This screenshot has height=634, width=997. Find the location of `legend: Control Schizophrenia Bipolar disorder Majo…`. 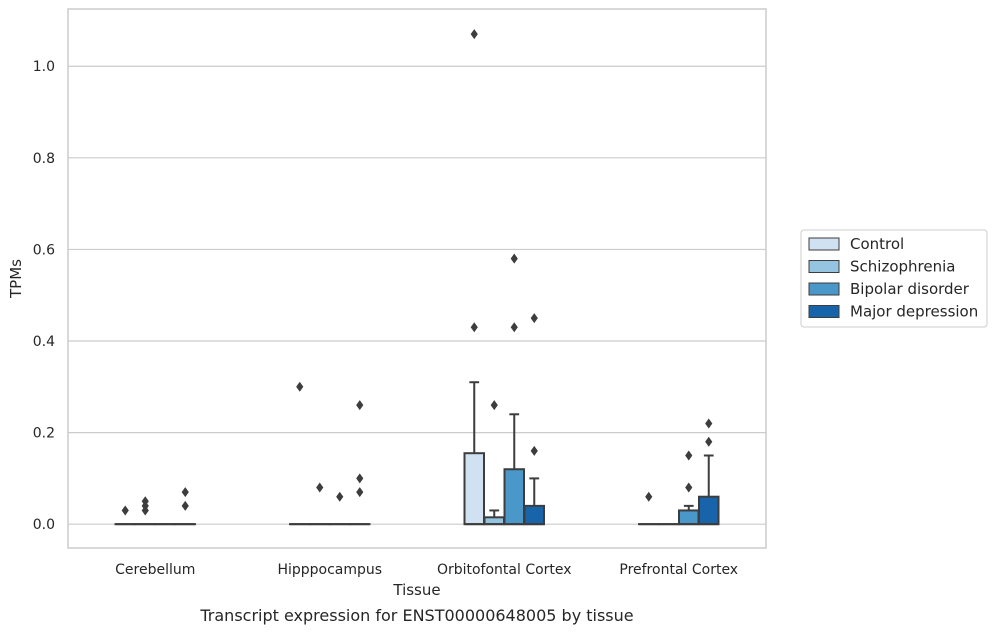

legend: Control Schizophrenia Bipolar disorder Majo… is located at coordinates (894, 278).